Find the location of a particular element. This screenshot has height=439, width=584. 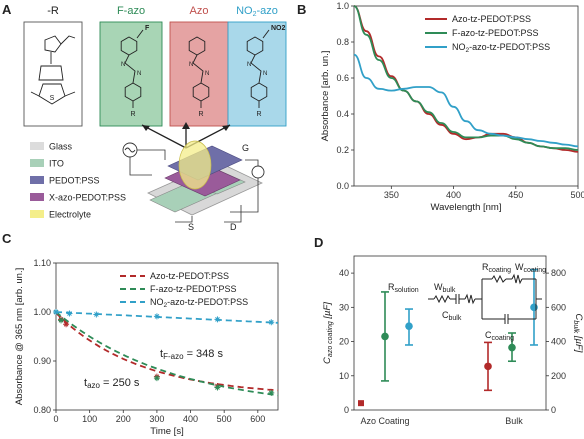

legend-label: PEDOT:PSS is located at coordinates (74, 181).